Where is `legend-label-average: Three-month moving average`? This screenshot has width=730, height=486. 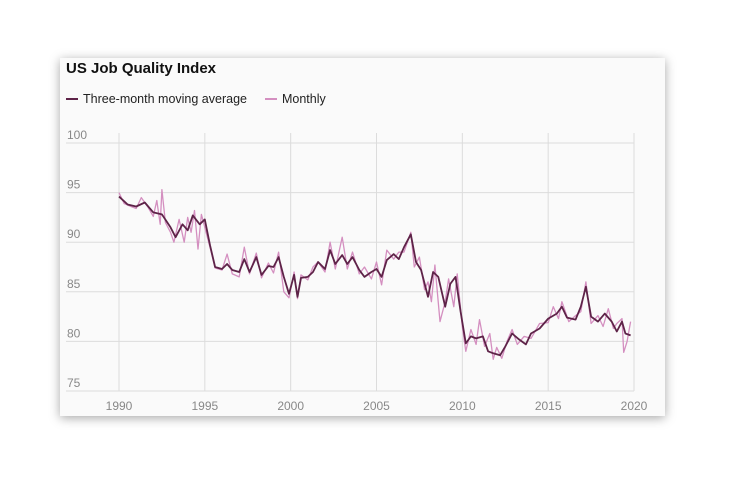 legend-label-average: Three-month moving average is located at coordinates (165, 99).